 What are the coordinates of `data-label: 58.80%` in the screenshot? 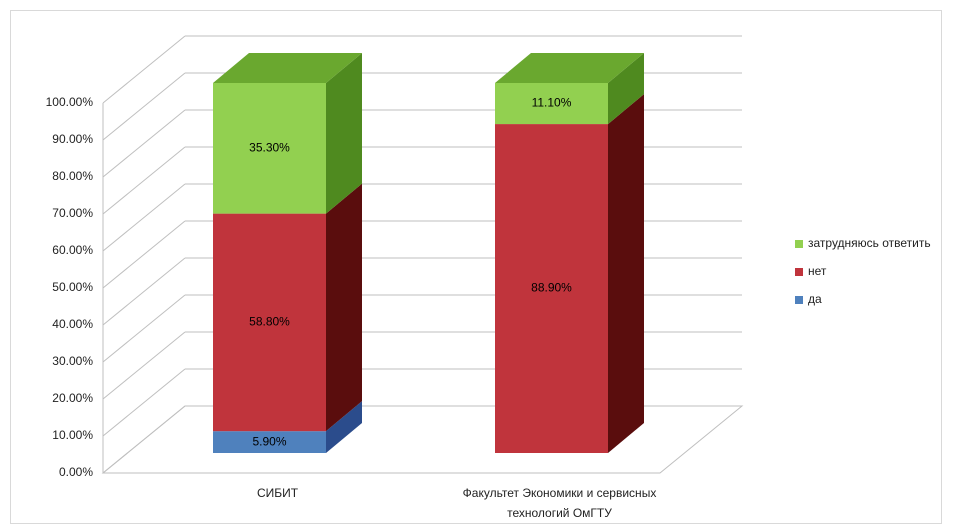 It's located at (269, 322).